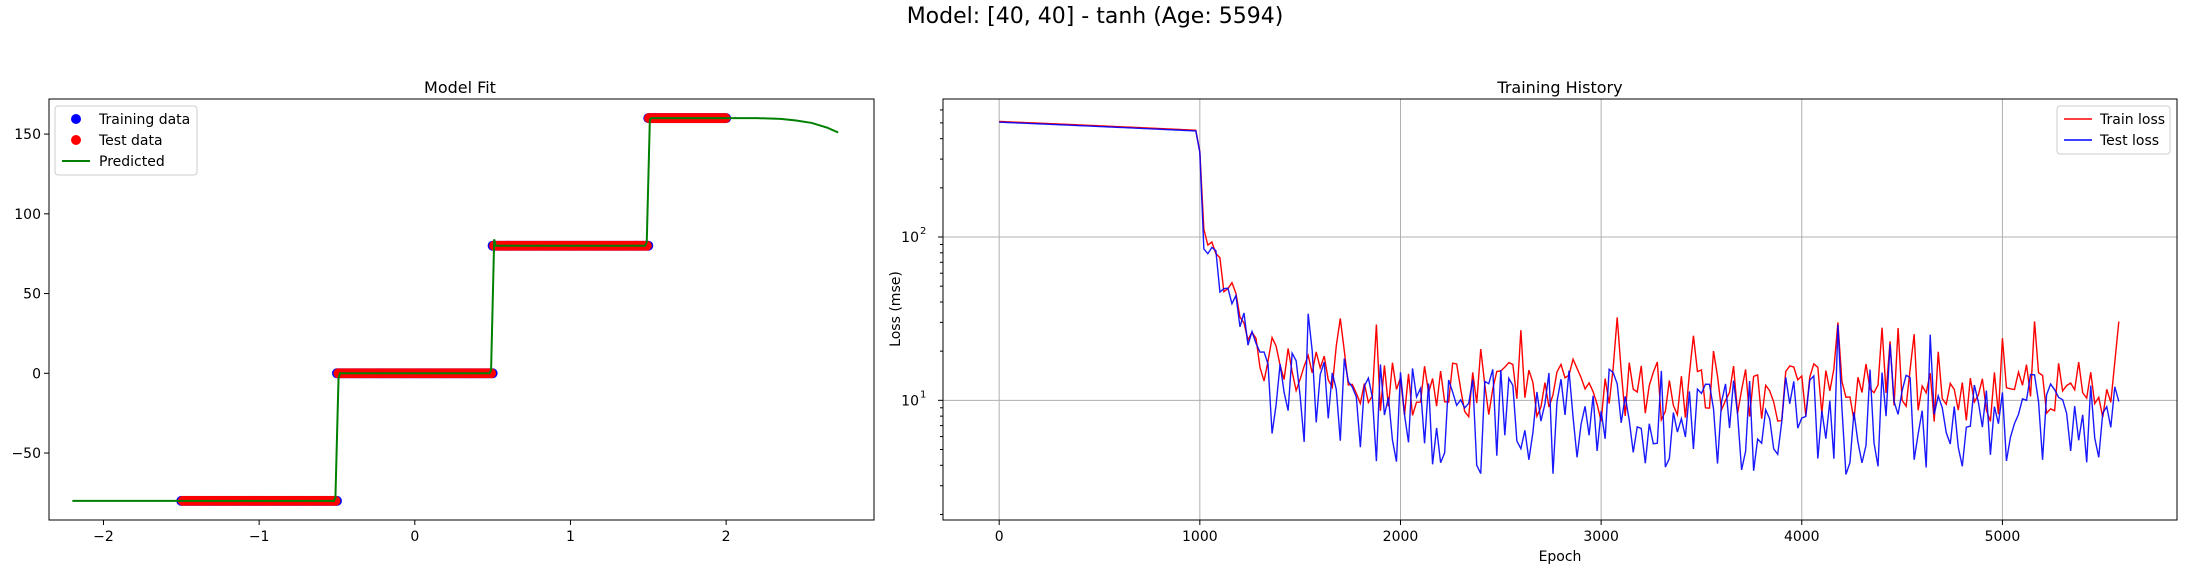 The height and width of the screenshot is (575, 2190). Describe the element at coordinates (1401, 537) in the screenshot. I see `x-tick-label: 2000` at that location.